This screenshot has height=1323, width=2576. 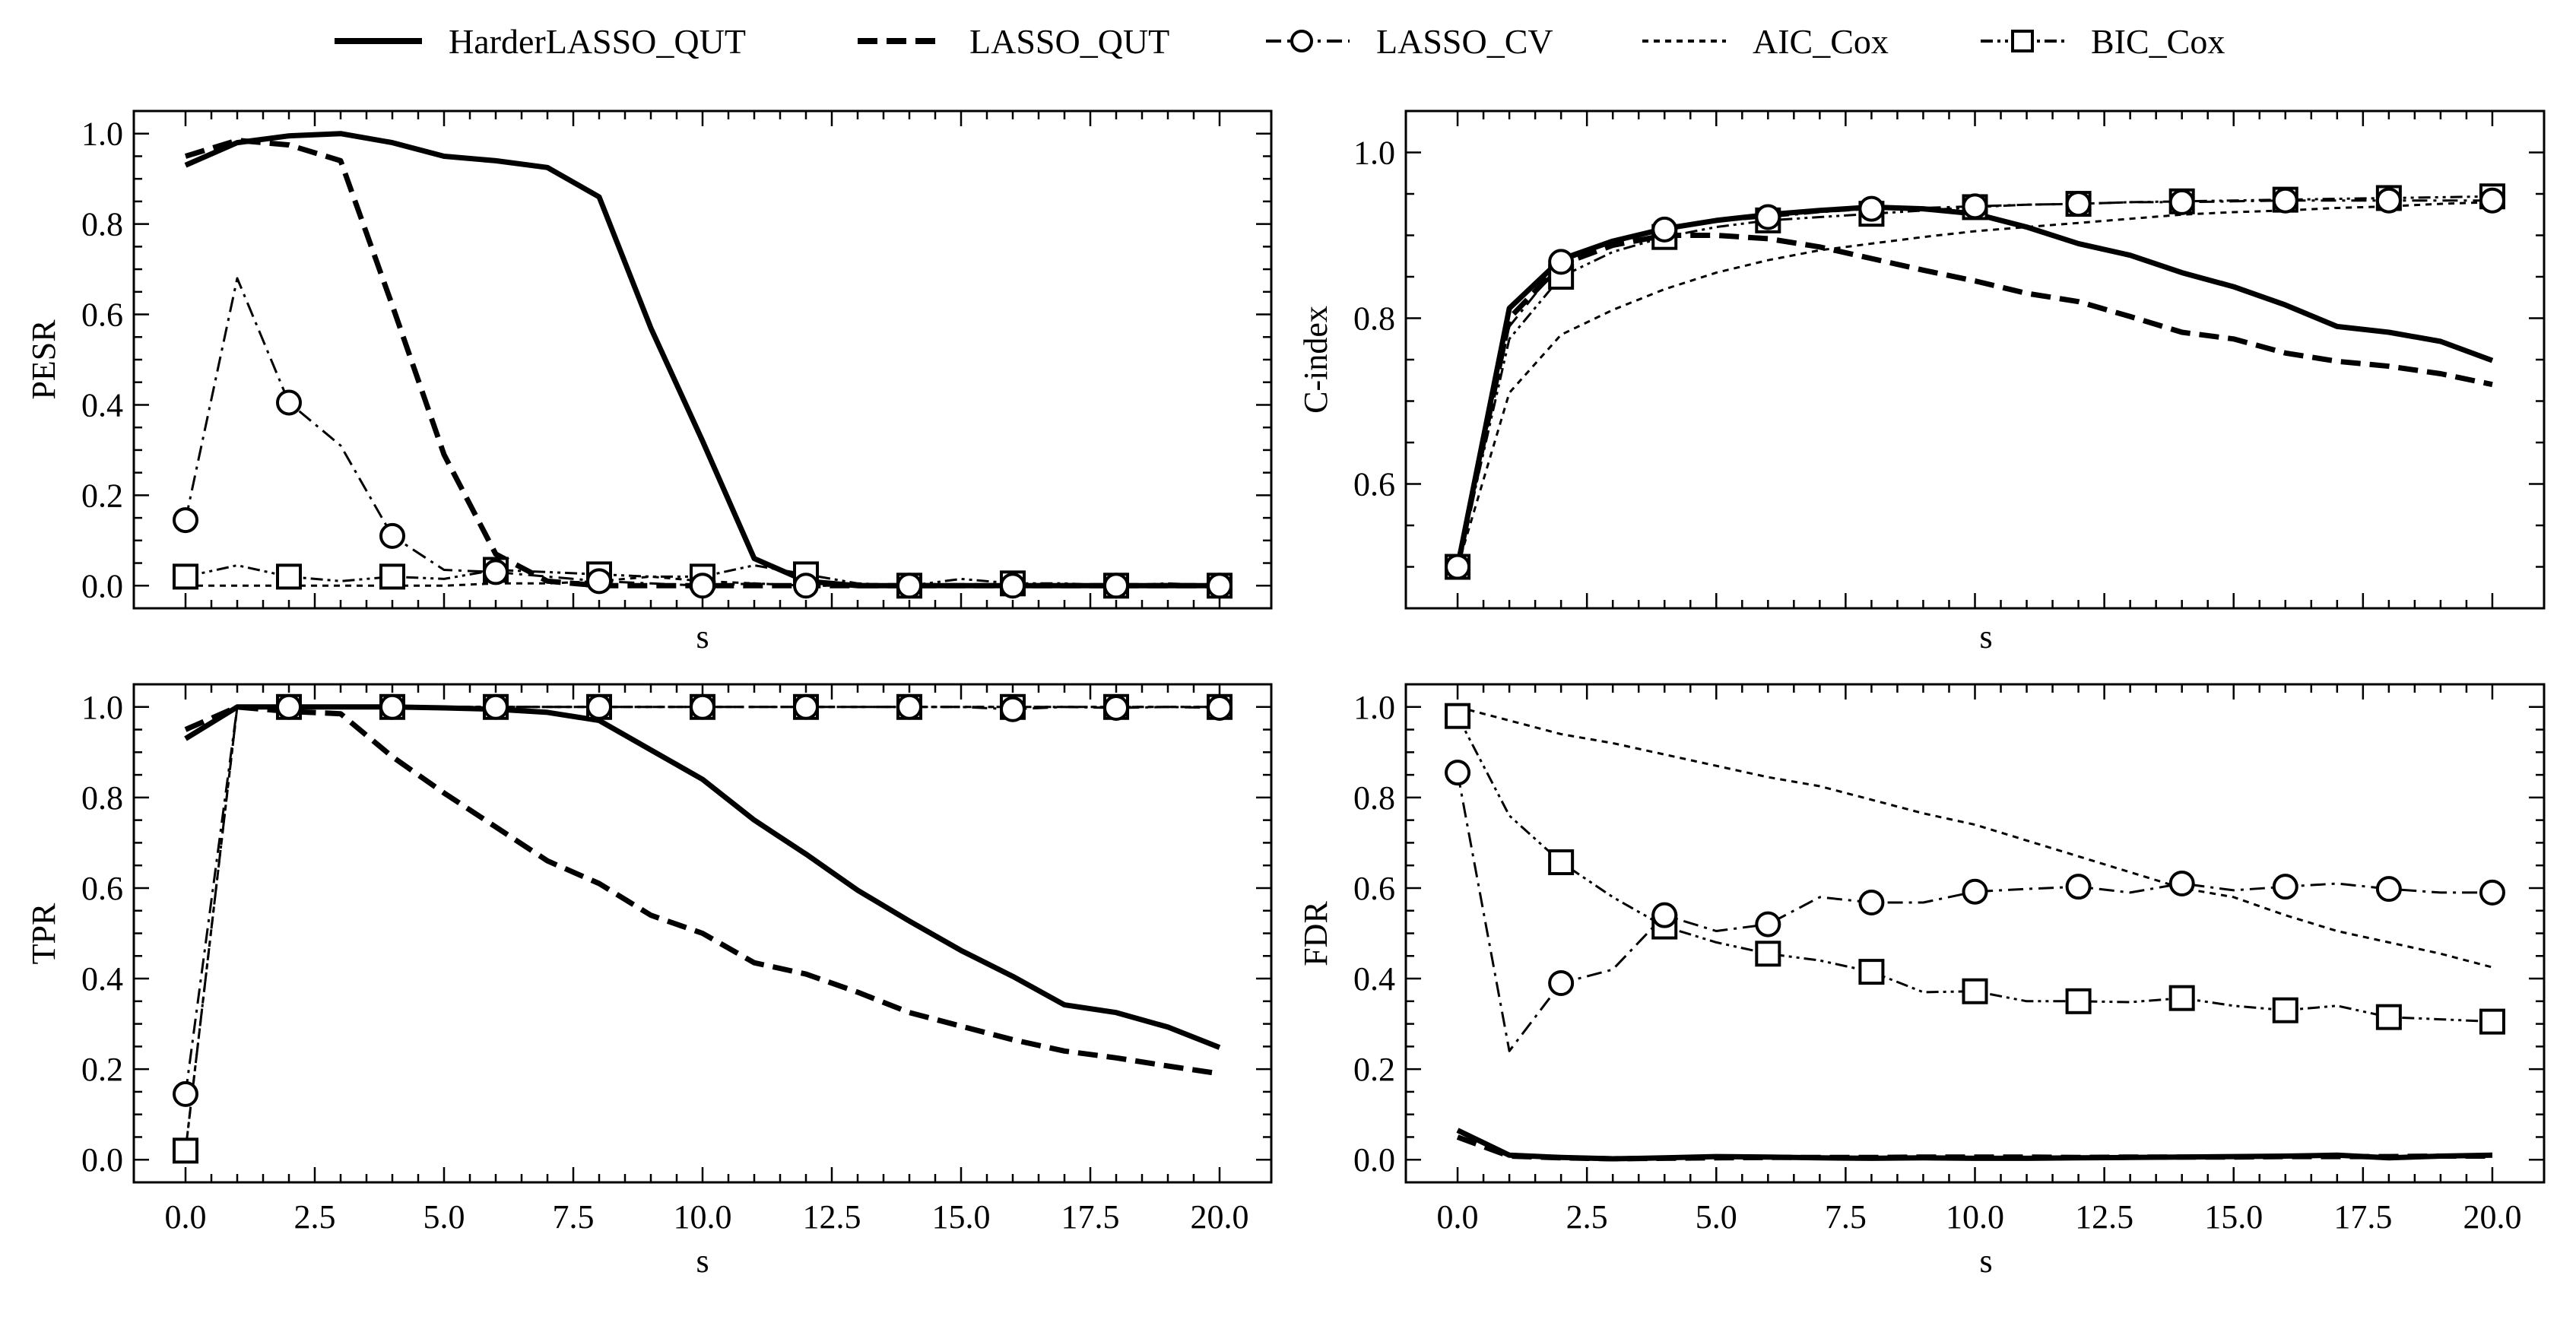 I want to click on legend-label-lasso-cv: LASSO_CV, so click(x=1465, y=41).